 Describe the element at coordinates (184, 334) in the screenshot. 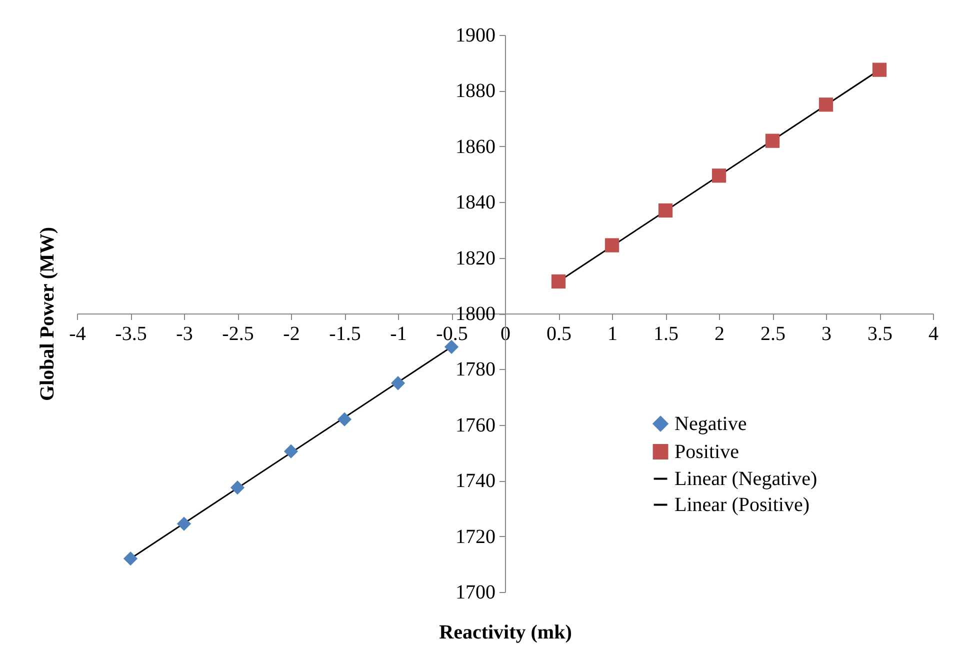

I see `x-tick-label: -3` at that location.